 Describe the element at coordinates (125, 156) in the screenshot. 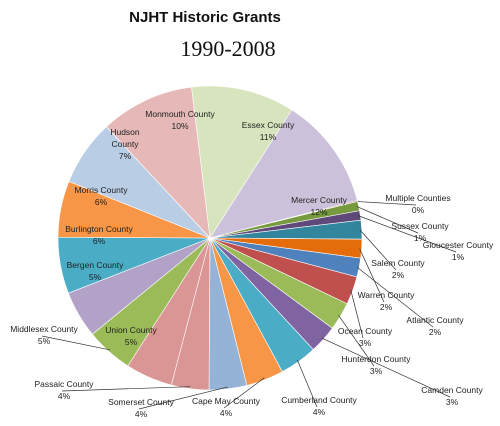

I see `percent-label: 7%` at that location.